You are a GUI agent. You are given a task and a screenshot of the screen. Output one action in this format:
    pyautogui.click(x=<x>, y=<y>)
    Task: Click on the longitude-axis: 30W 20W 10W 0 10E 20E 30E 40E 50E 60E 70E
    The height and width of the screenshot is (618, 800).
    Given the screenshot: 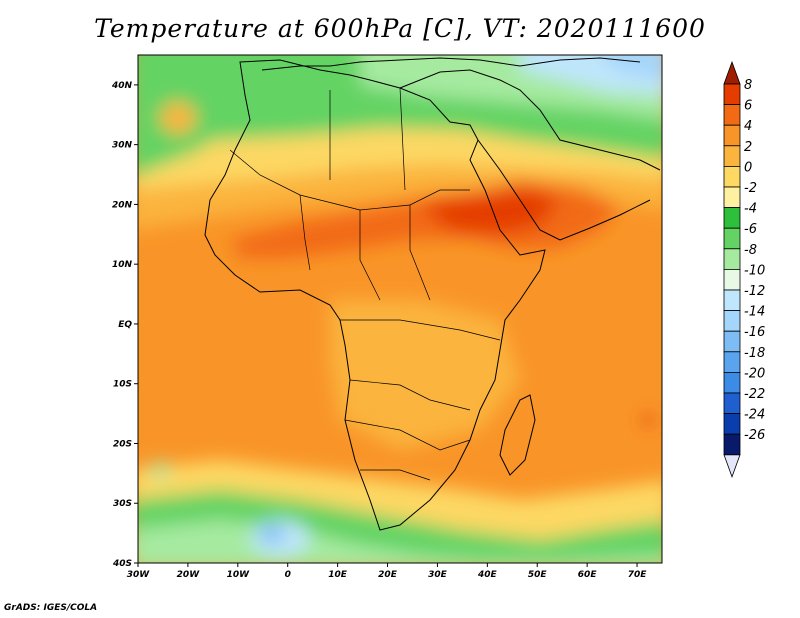 What is the action you would take?
    pyautogui.click(x=387, y=571)
    